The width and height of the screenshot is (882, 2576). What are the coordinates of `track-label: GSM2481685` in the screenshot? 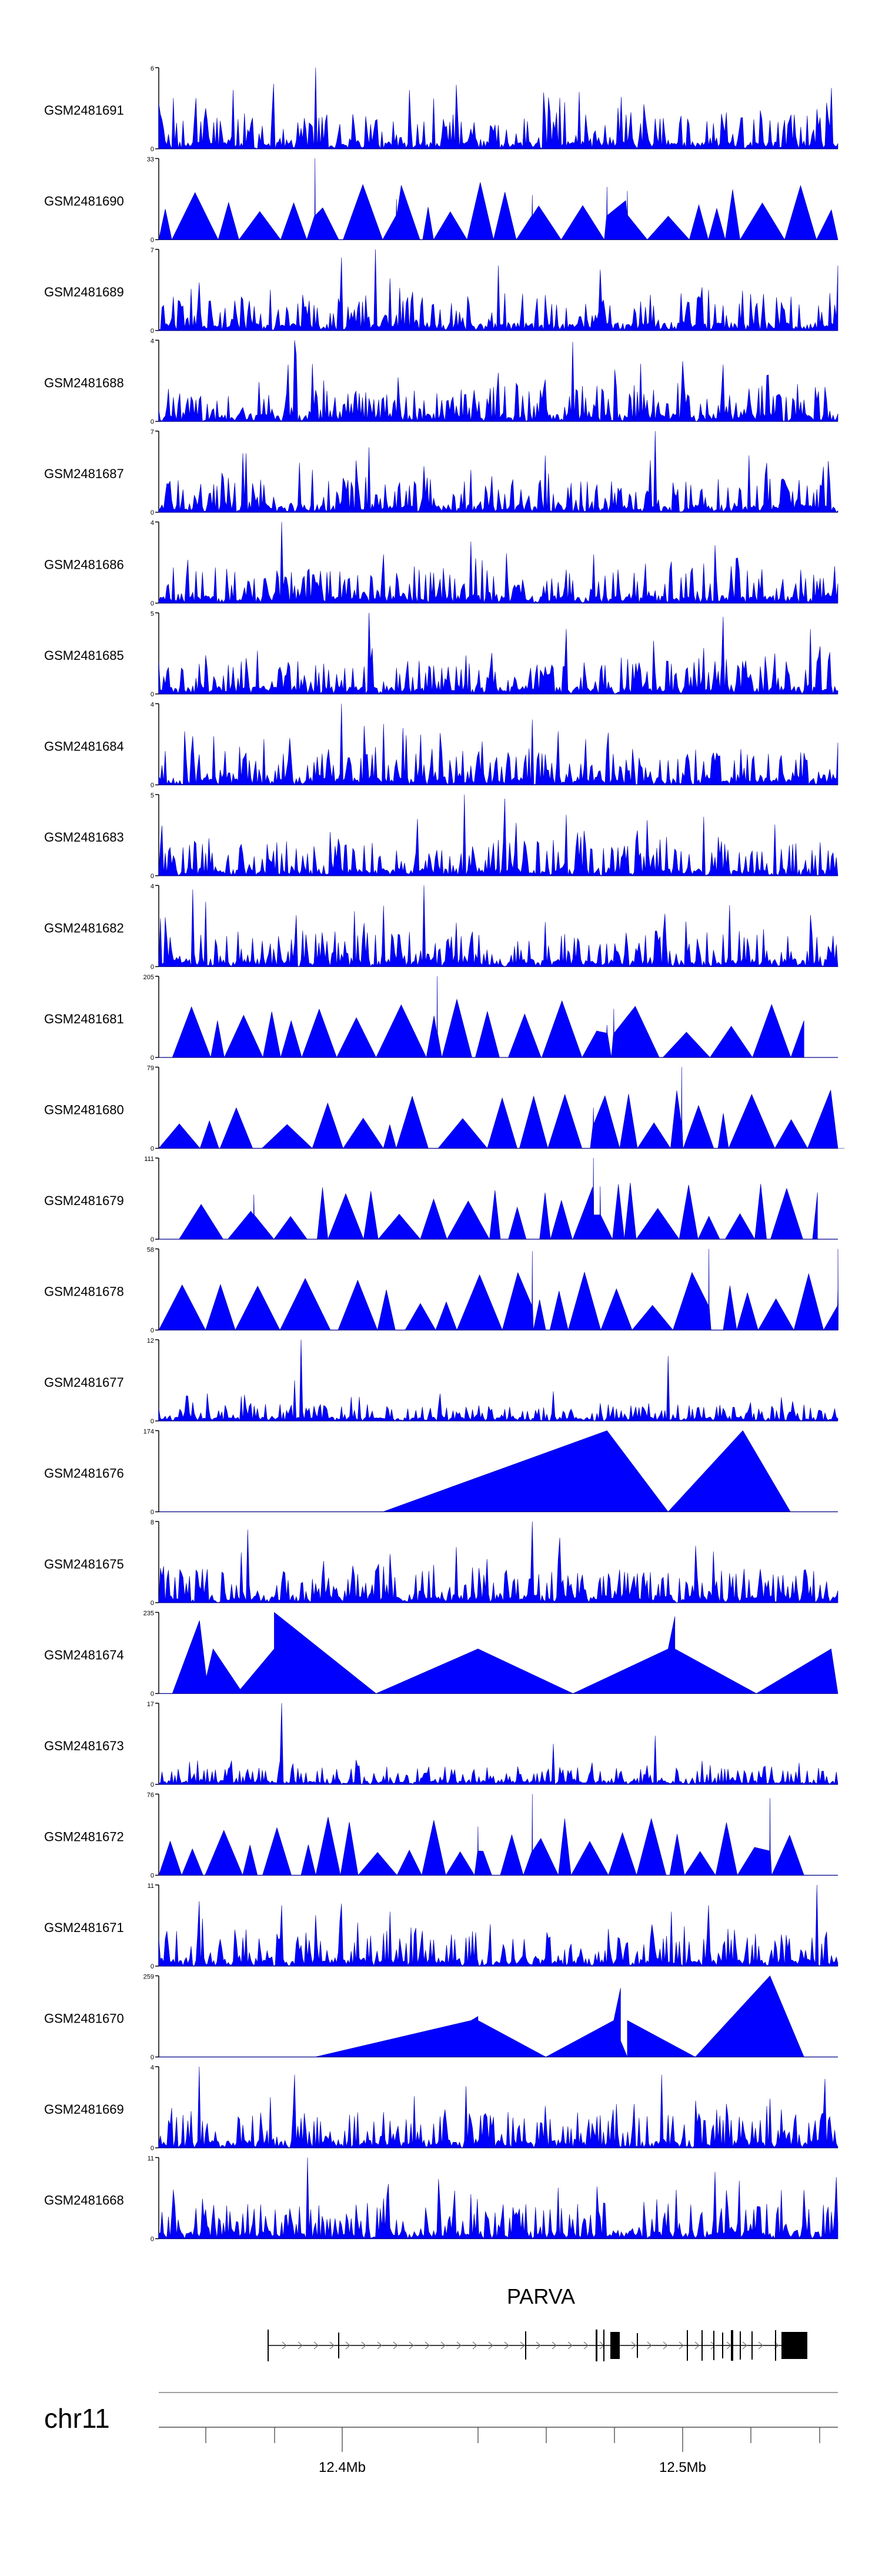 It's located at (84, 655).